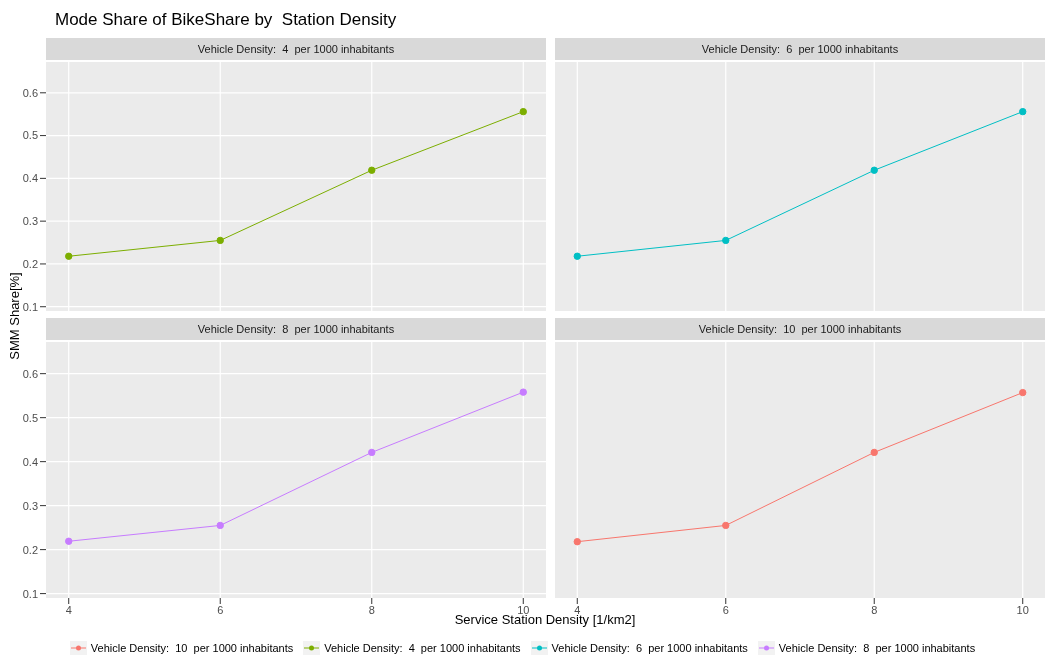 The height and width of the screenshot is (657, 1045). What do you see at coordinates (1022, 609) in the screenshot?
I see `x-tick-label: 10` at bounding box center [1022, 609].